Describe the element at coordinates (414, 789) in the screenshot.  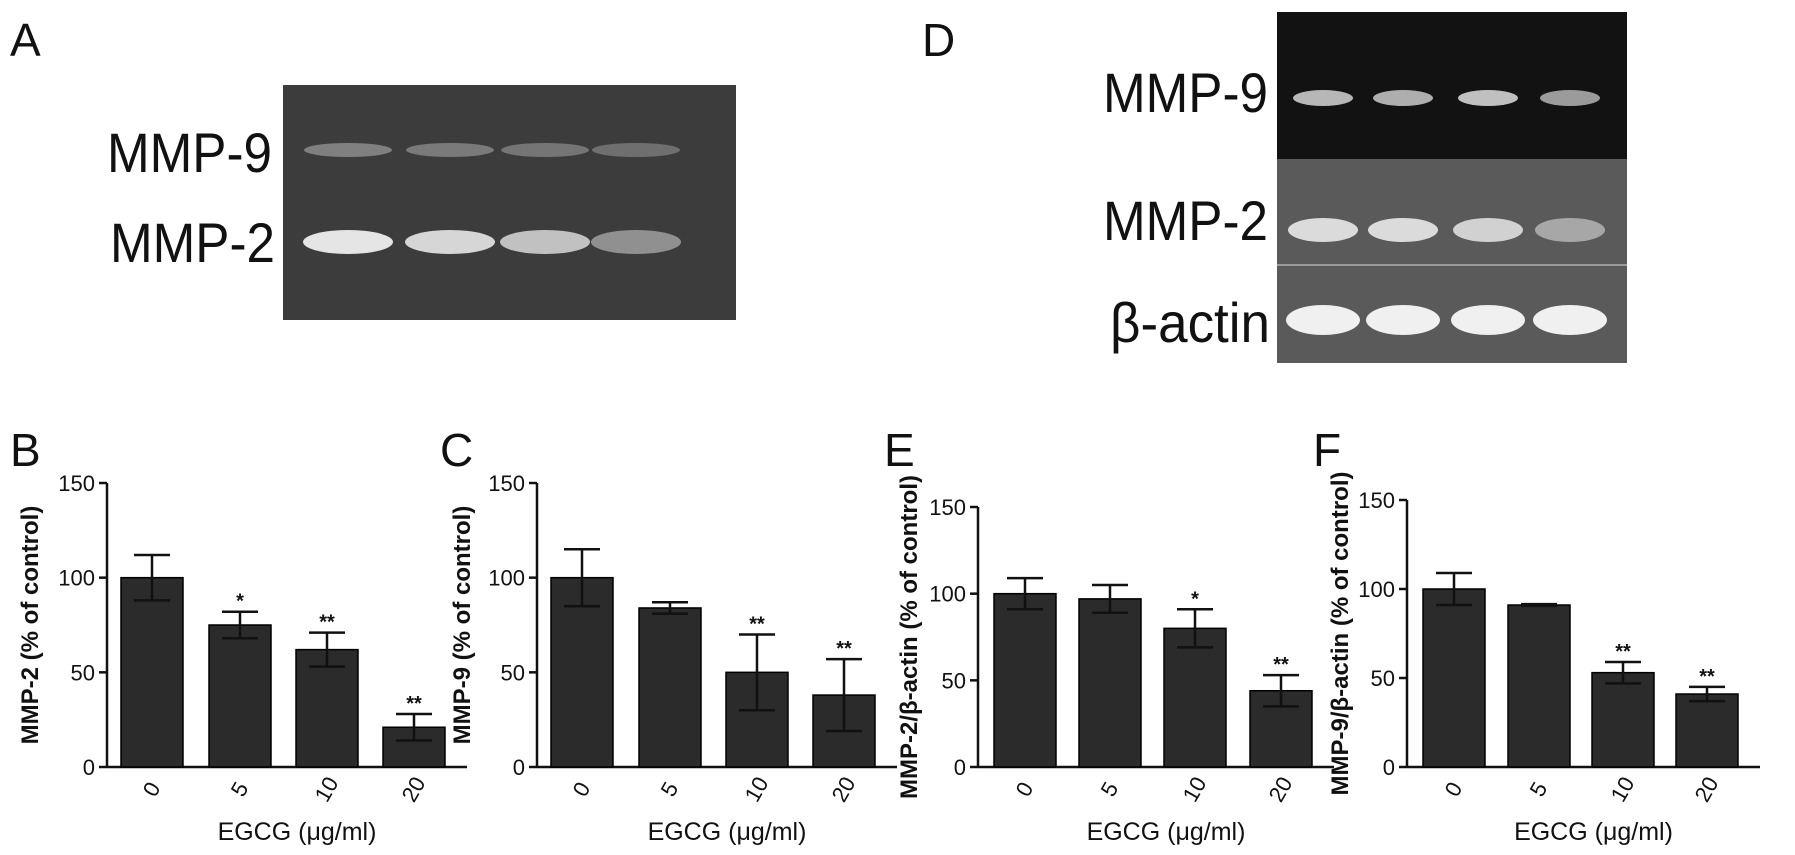
I see `chart-b-xtick-label-20: 20` at that location.